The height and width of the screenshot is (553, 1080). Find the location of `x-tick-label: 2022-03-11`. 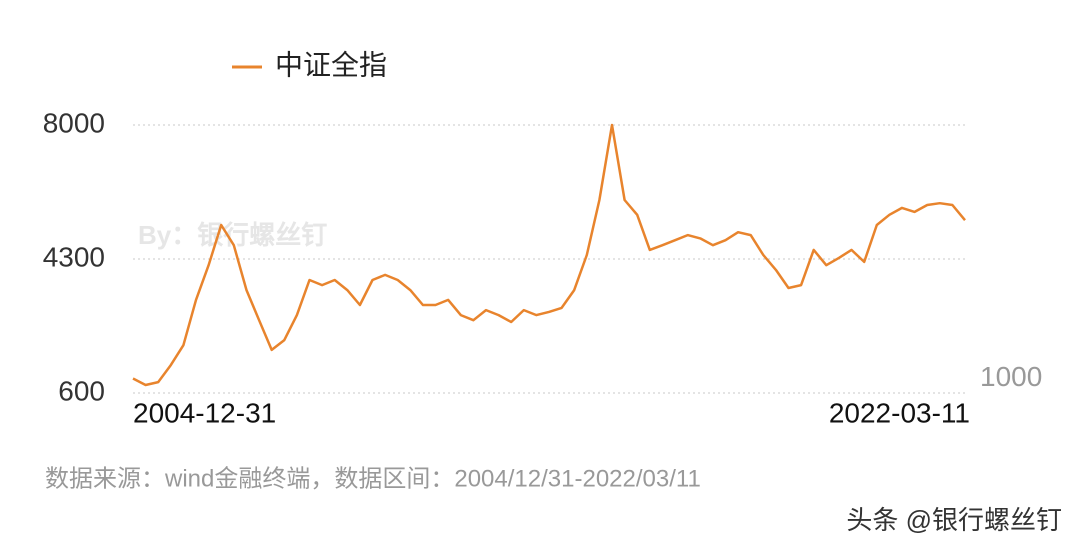

x-tick-label: 2022-03-11 is located at coordinates (899, 412).